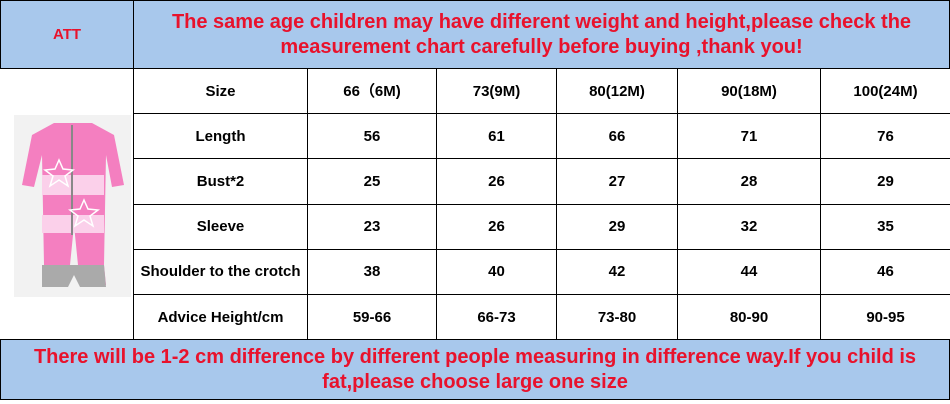 The image size is (950, 404). What do you see at coordinates (496, 91) in the screenshot?
I see `column-header: 73(9M)` at bounding box center [496, 91].